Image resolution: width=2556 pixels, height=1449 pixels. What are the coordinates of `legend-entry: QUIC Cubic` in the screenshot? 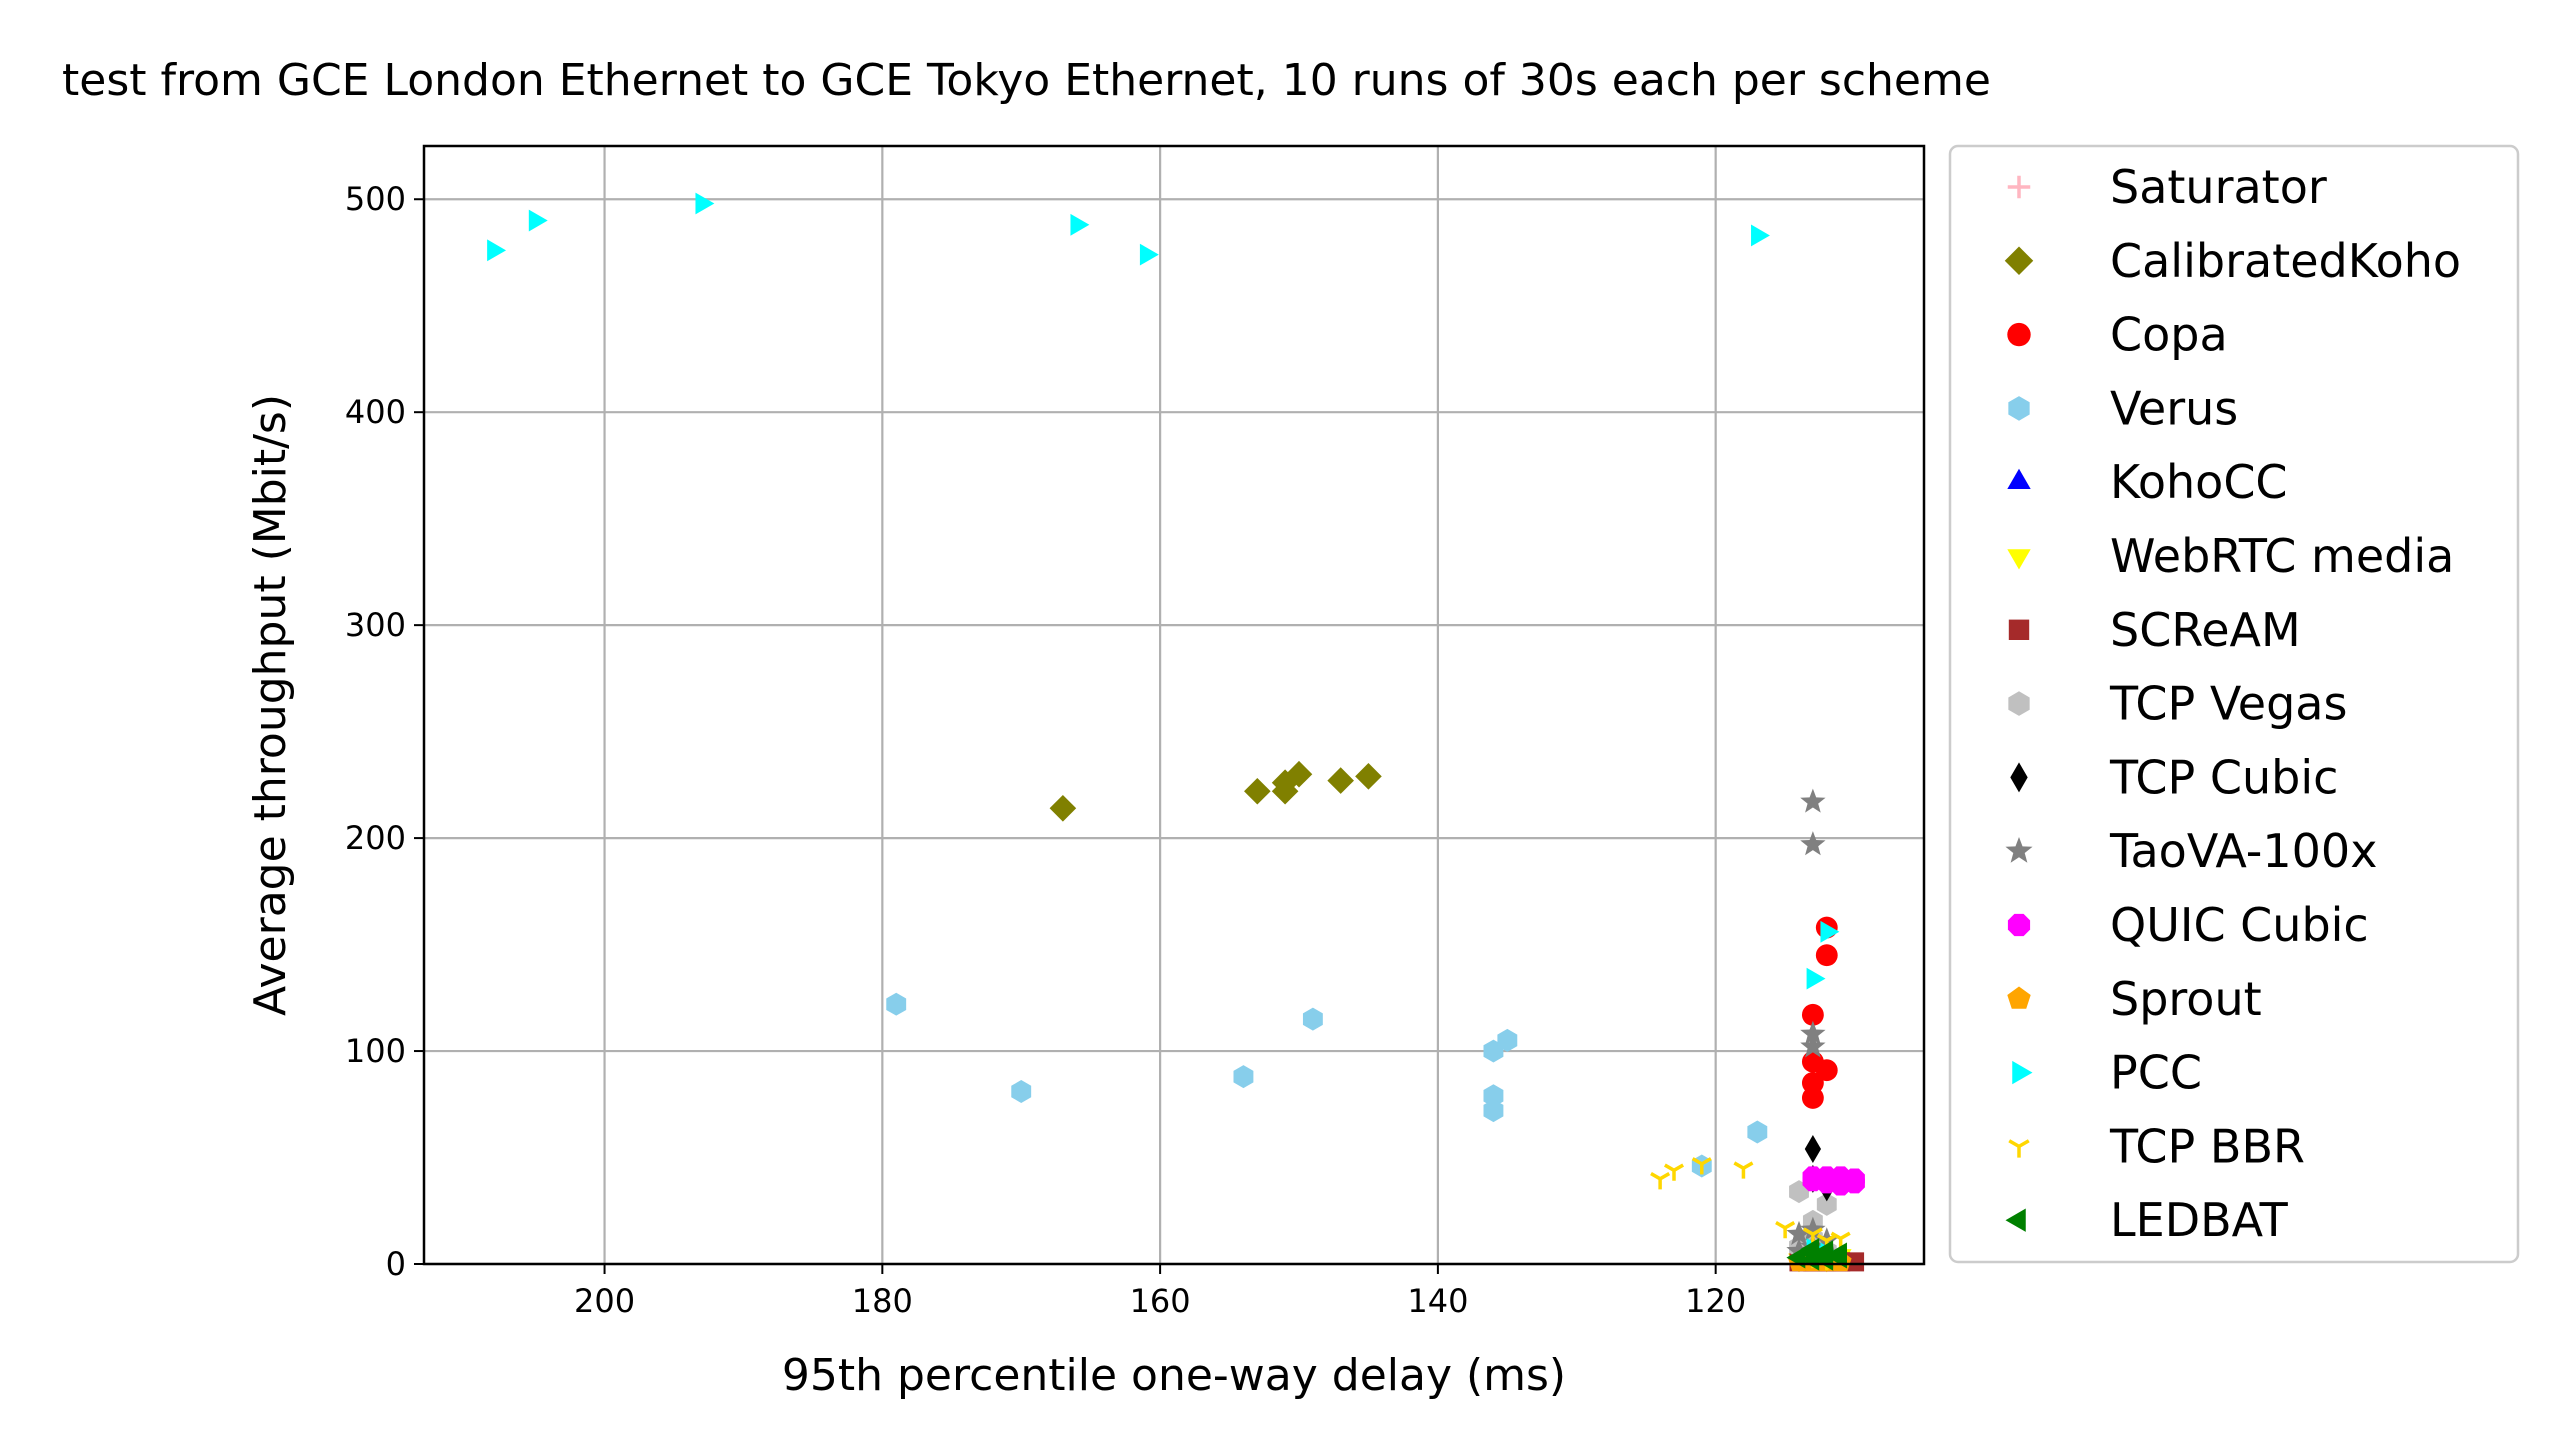 It's located at (2188, 925).